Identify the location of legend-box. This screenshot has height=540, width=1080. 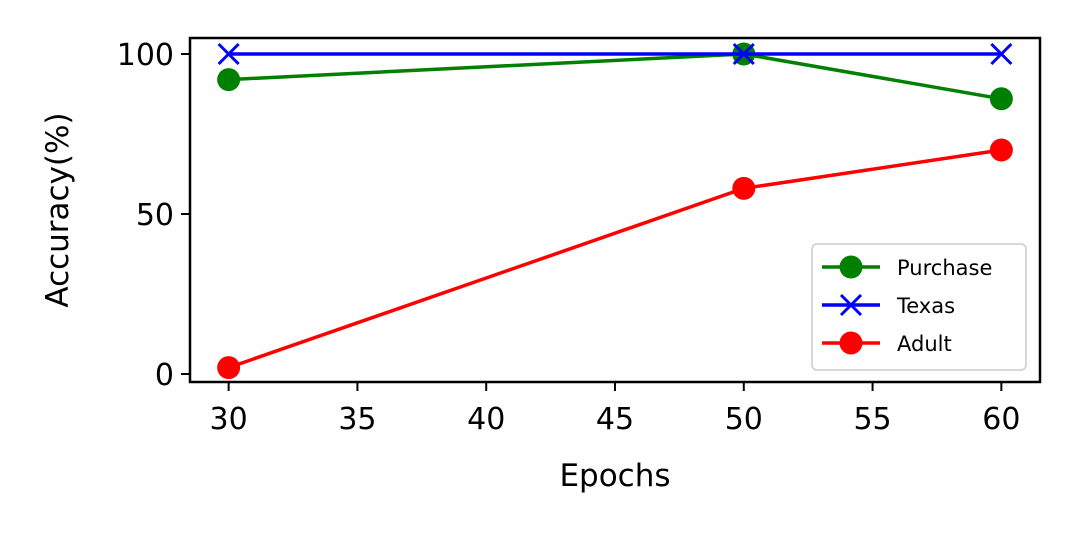
(919, 307).